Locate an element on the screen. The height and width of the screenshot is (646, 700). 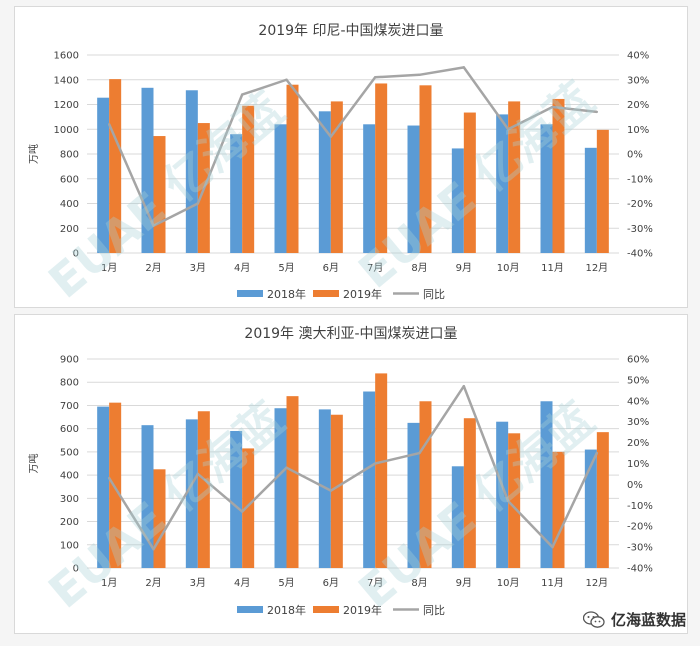
chart-title: 2019年 澳大利亚-中国煤炭进口量 is located at coordinates (350, 334).